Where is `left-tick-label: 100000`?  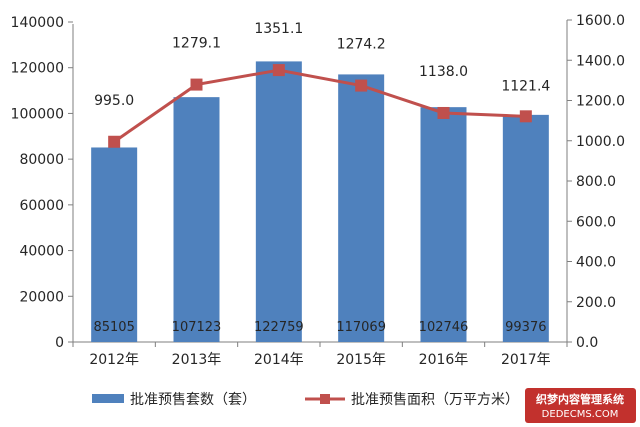 left-tick-label: 100000 is located at coordinates (37, 114).